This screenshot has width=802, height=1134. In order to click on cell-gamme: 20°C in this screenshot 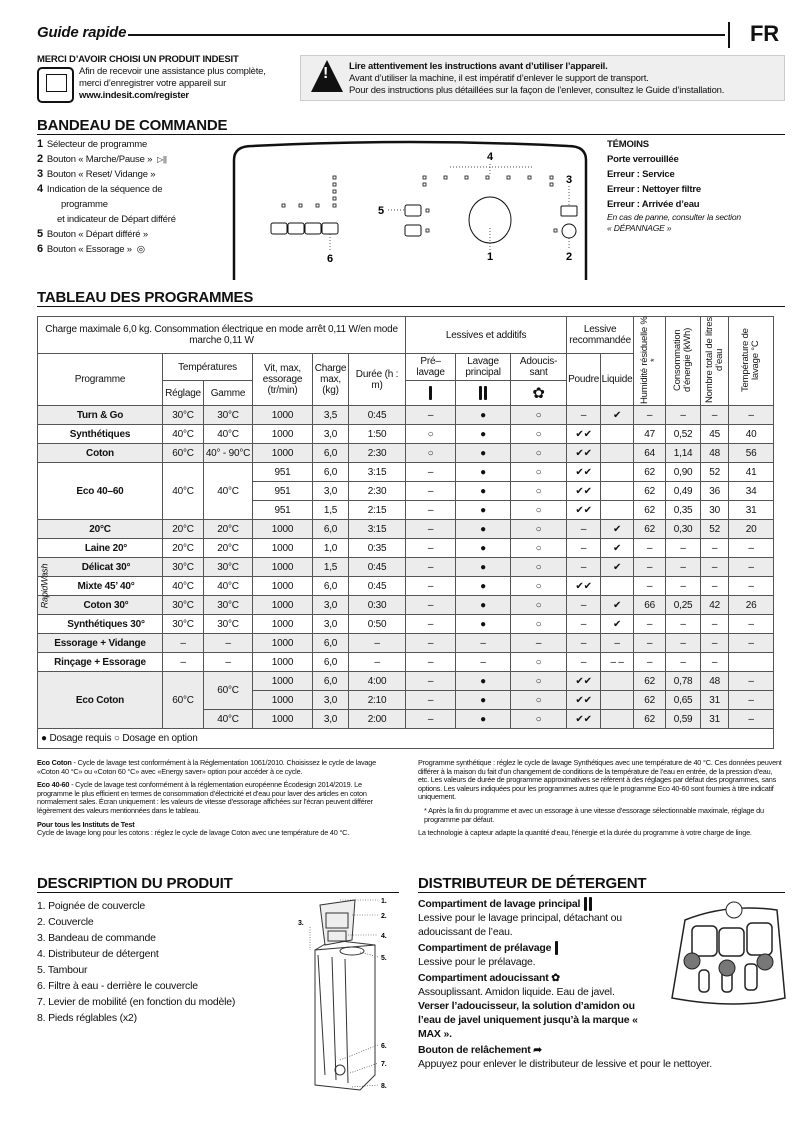, I will do `click(228, 529)`.